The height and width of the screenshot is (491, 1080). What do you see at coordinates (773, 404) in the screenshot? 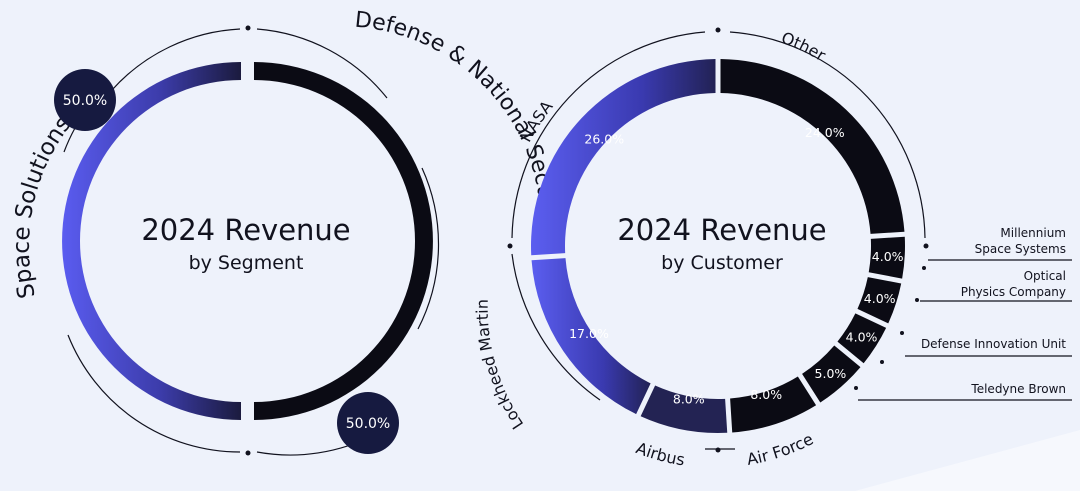
I see `customer-slice-air-force` at bounding box center [773, 404].